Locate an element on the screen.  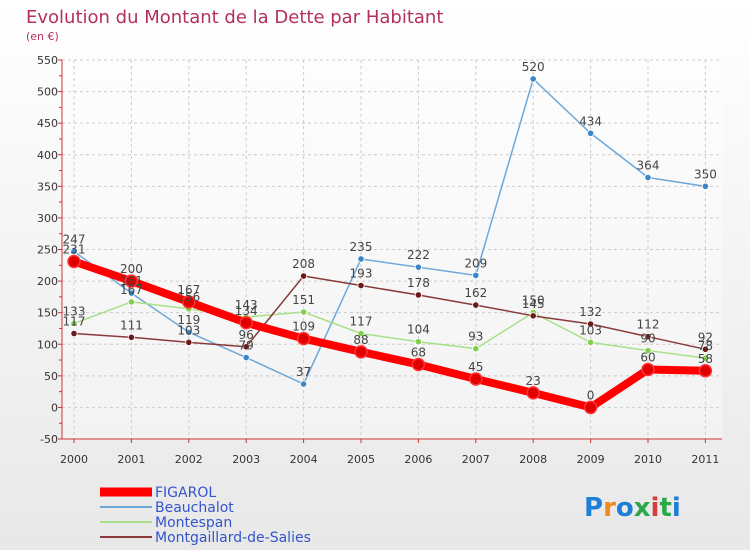
data-label: 247 is located at coordinates (74, 239).